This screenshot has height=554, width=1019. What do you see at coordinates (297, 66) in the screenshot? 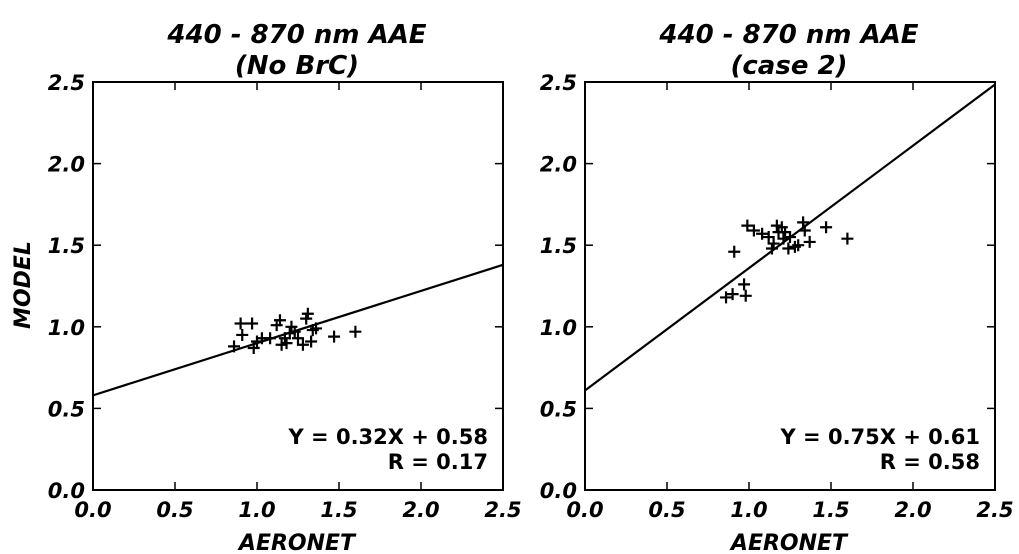
I see `chart-subtitle: (No BrC)` at bounding box center [297, 66].